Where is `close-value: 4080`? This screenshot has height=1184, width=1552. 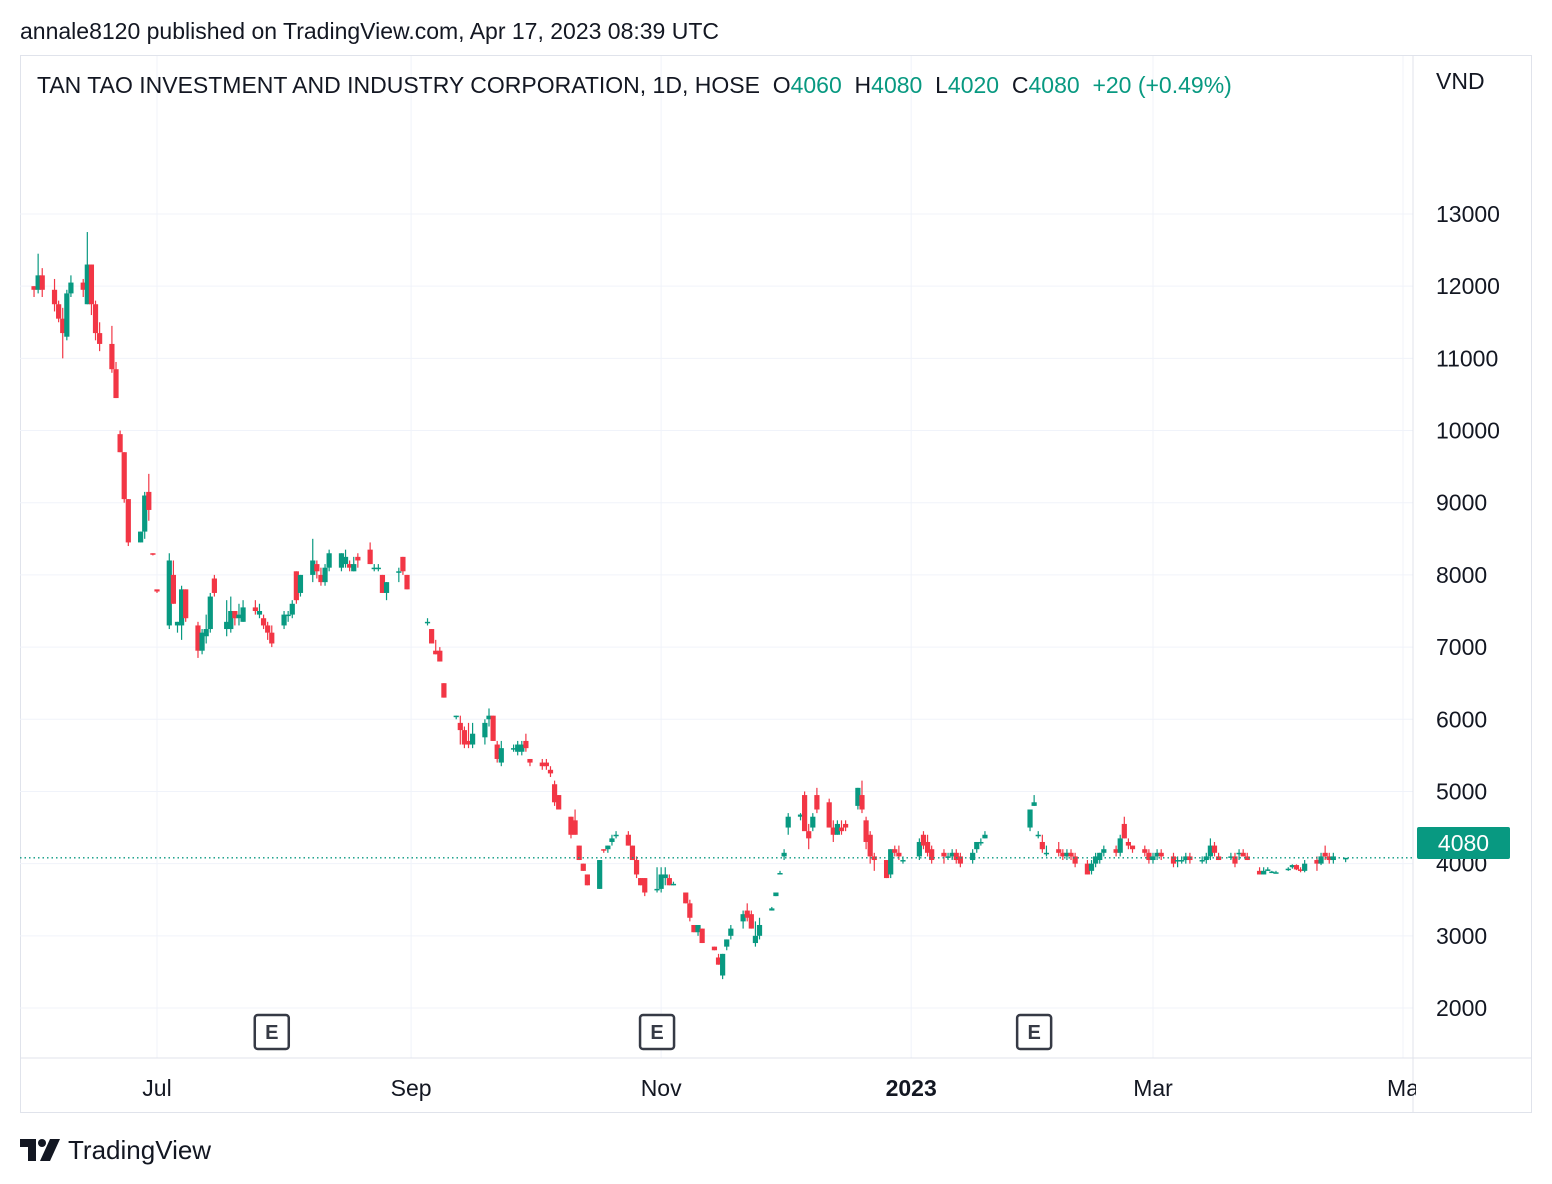
close-value: 4080 is located at coordinates (1054, 85).